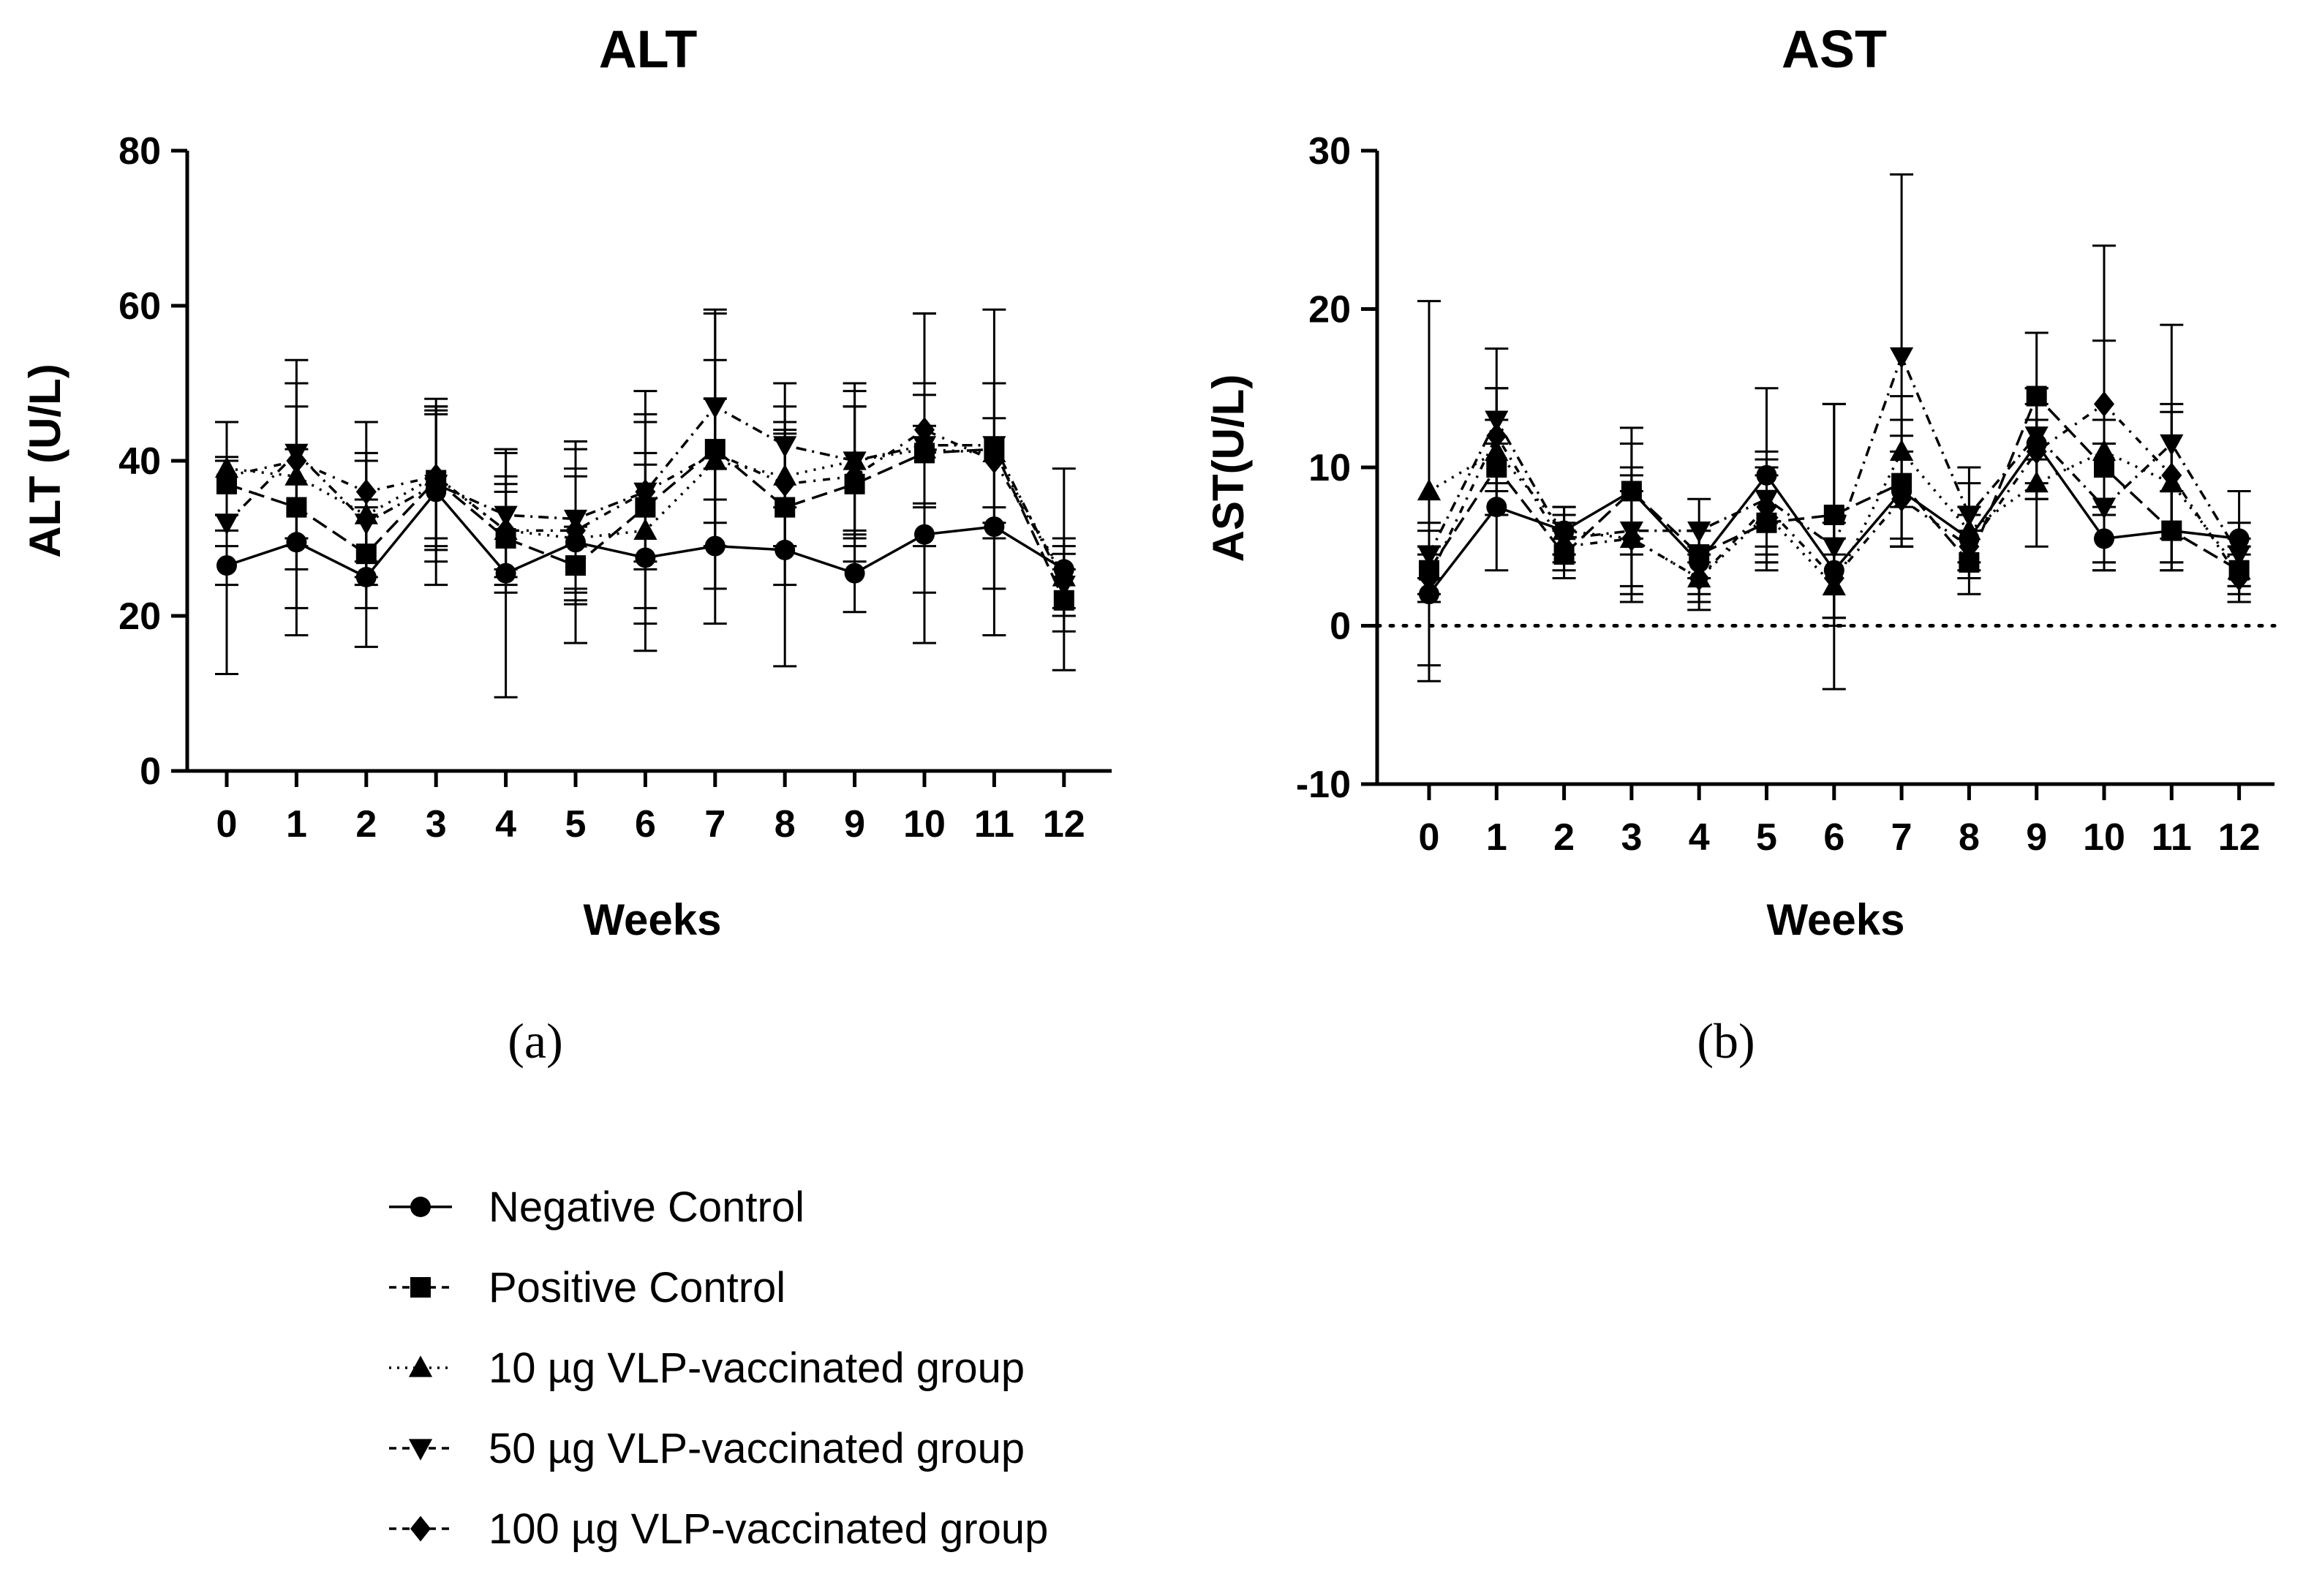  I want to click on legend-item: 50 µg VLP-vaccinated group, so click(707, 1448).